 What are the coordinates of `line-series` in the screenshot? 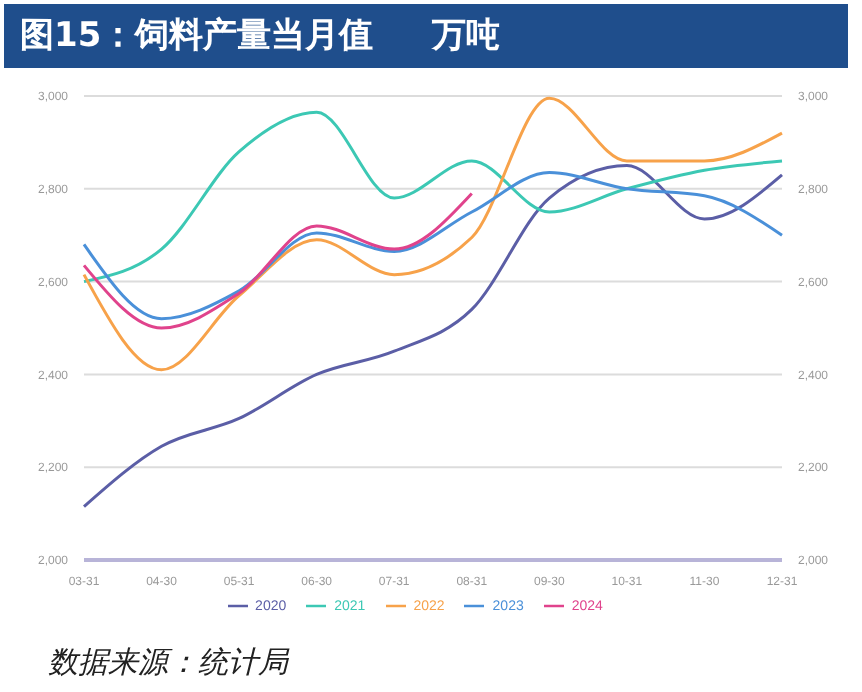 It's located at (278, 260).